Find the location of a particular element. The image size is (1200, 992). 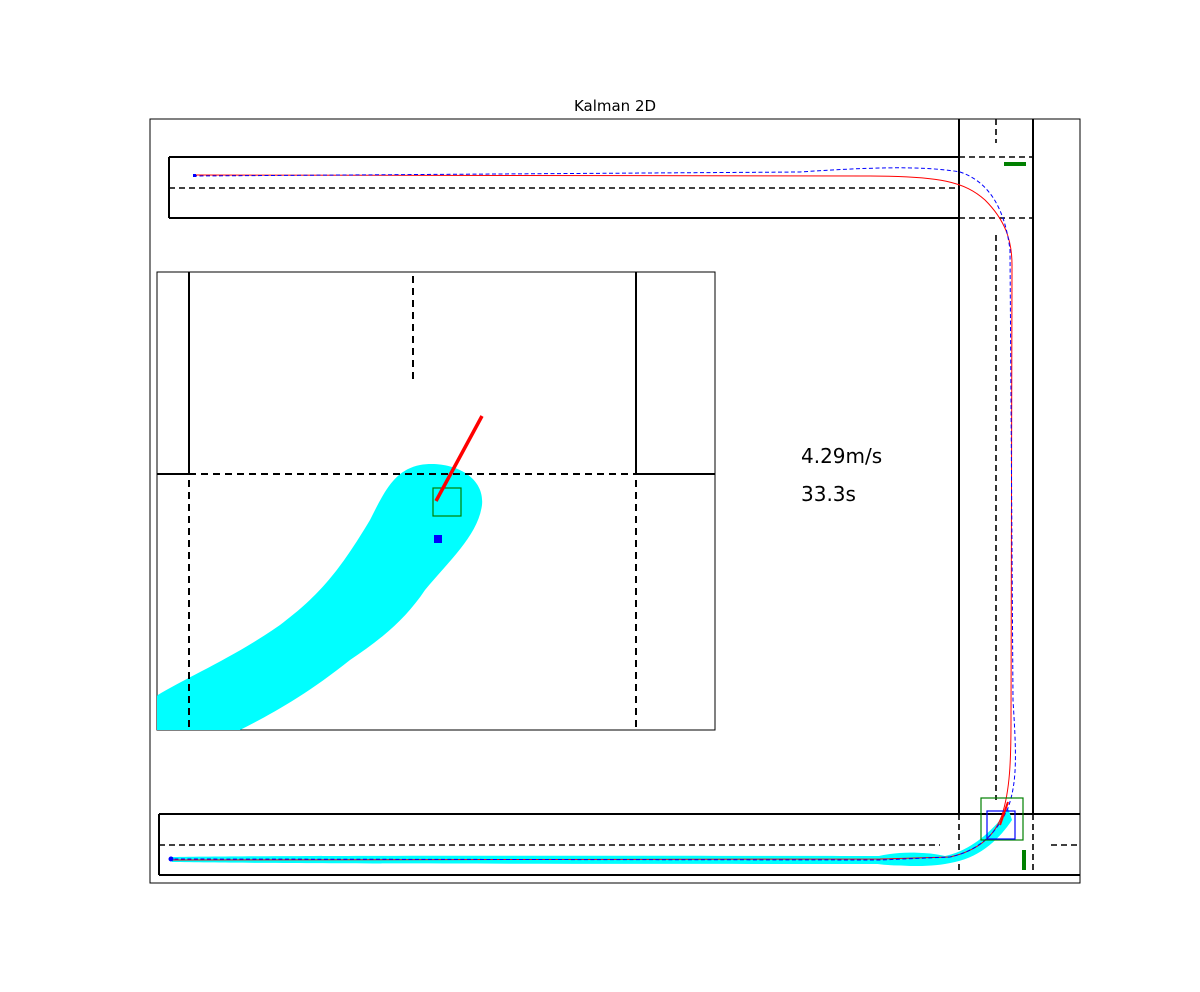

chart-title: Kalman 2D is located at coordinates (615, 106).